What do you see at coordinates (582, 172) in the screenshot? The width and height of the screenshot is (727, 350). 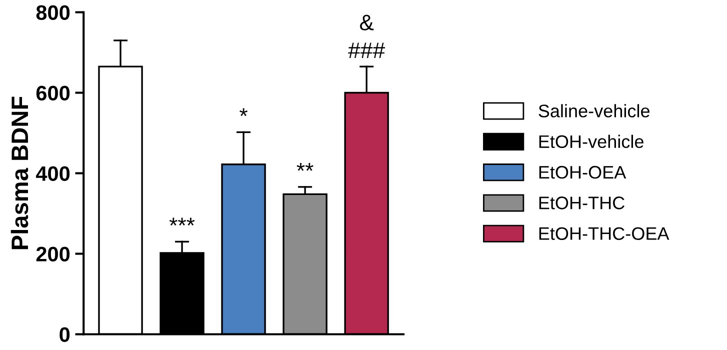 I see `legend-label: EtOH-OEA` at bounding box center [582, 172].